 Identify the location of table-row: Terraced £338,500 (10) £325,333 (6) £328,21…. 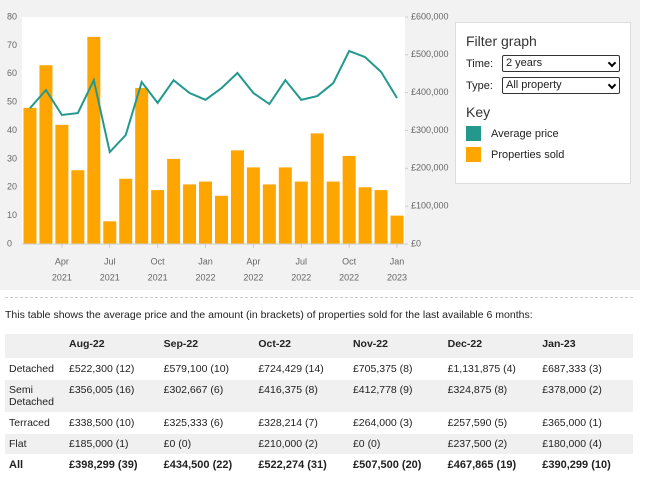
(319, 423).